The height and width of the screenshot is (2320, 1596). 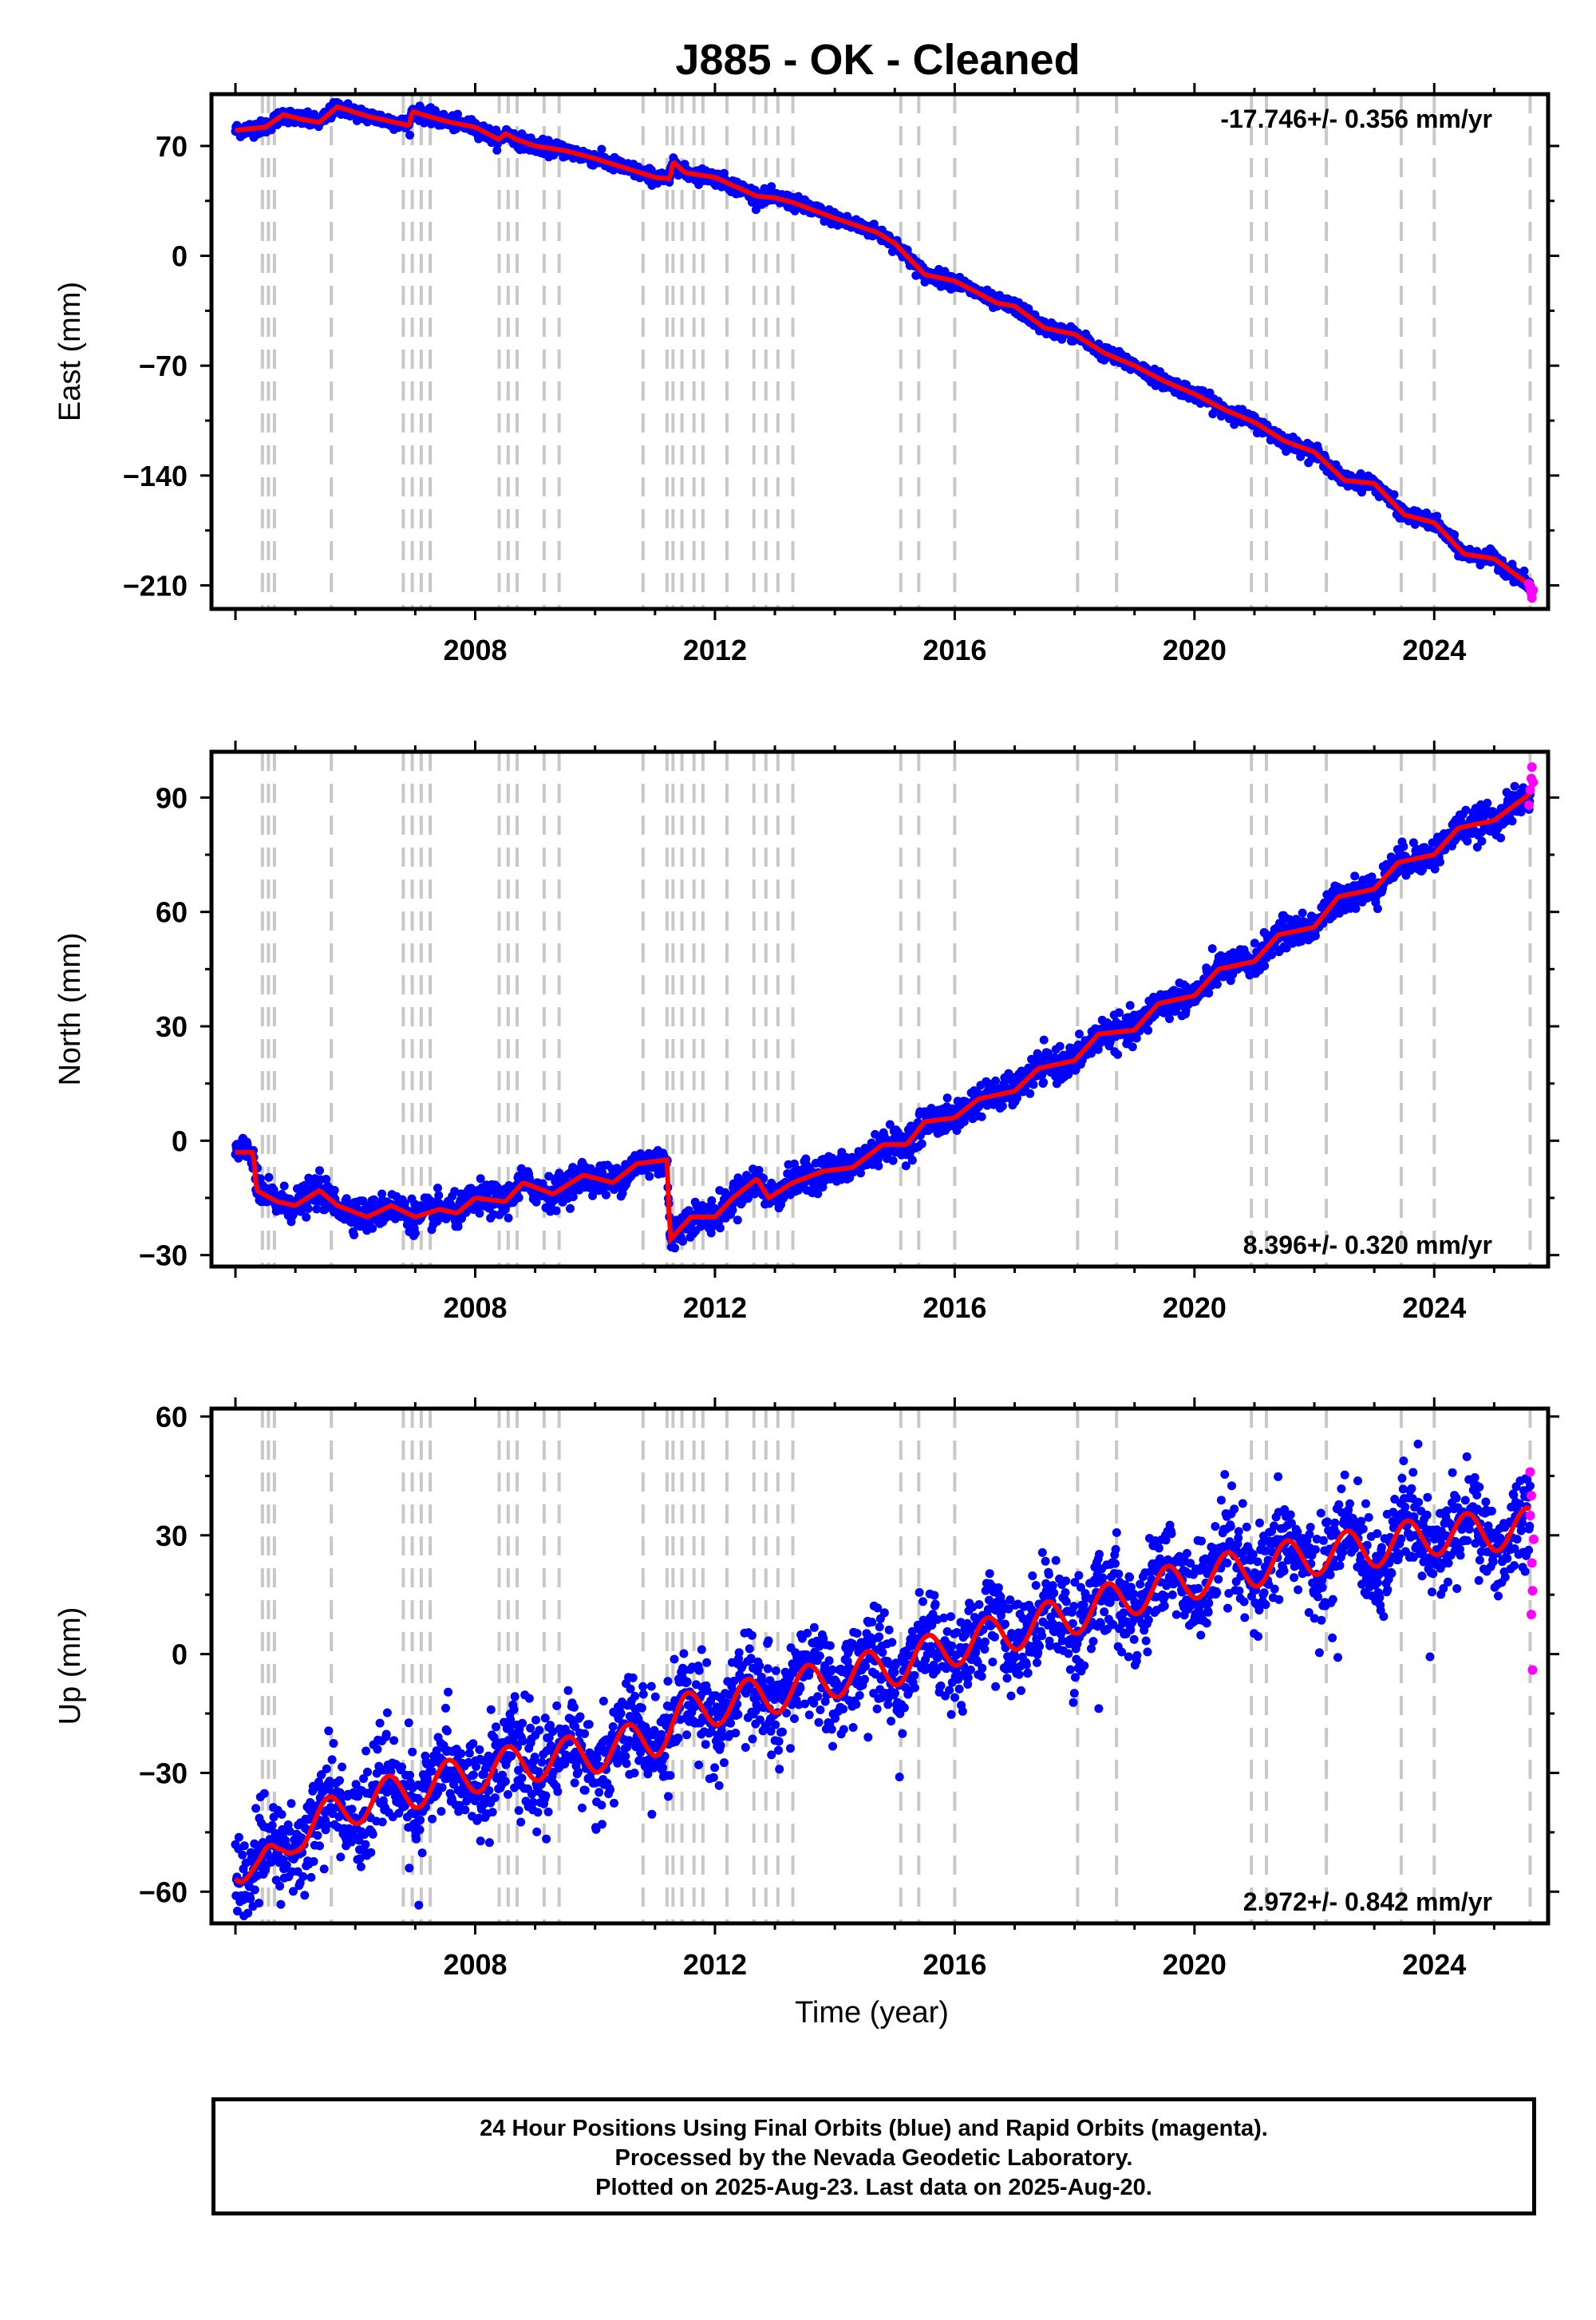 What do you see at coordinates (954, 650) in the screenshot?
I see `x-tick-label: 2016` at bounding box center [954, 650].